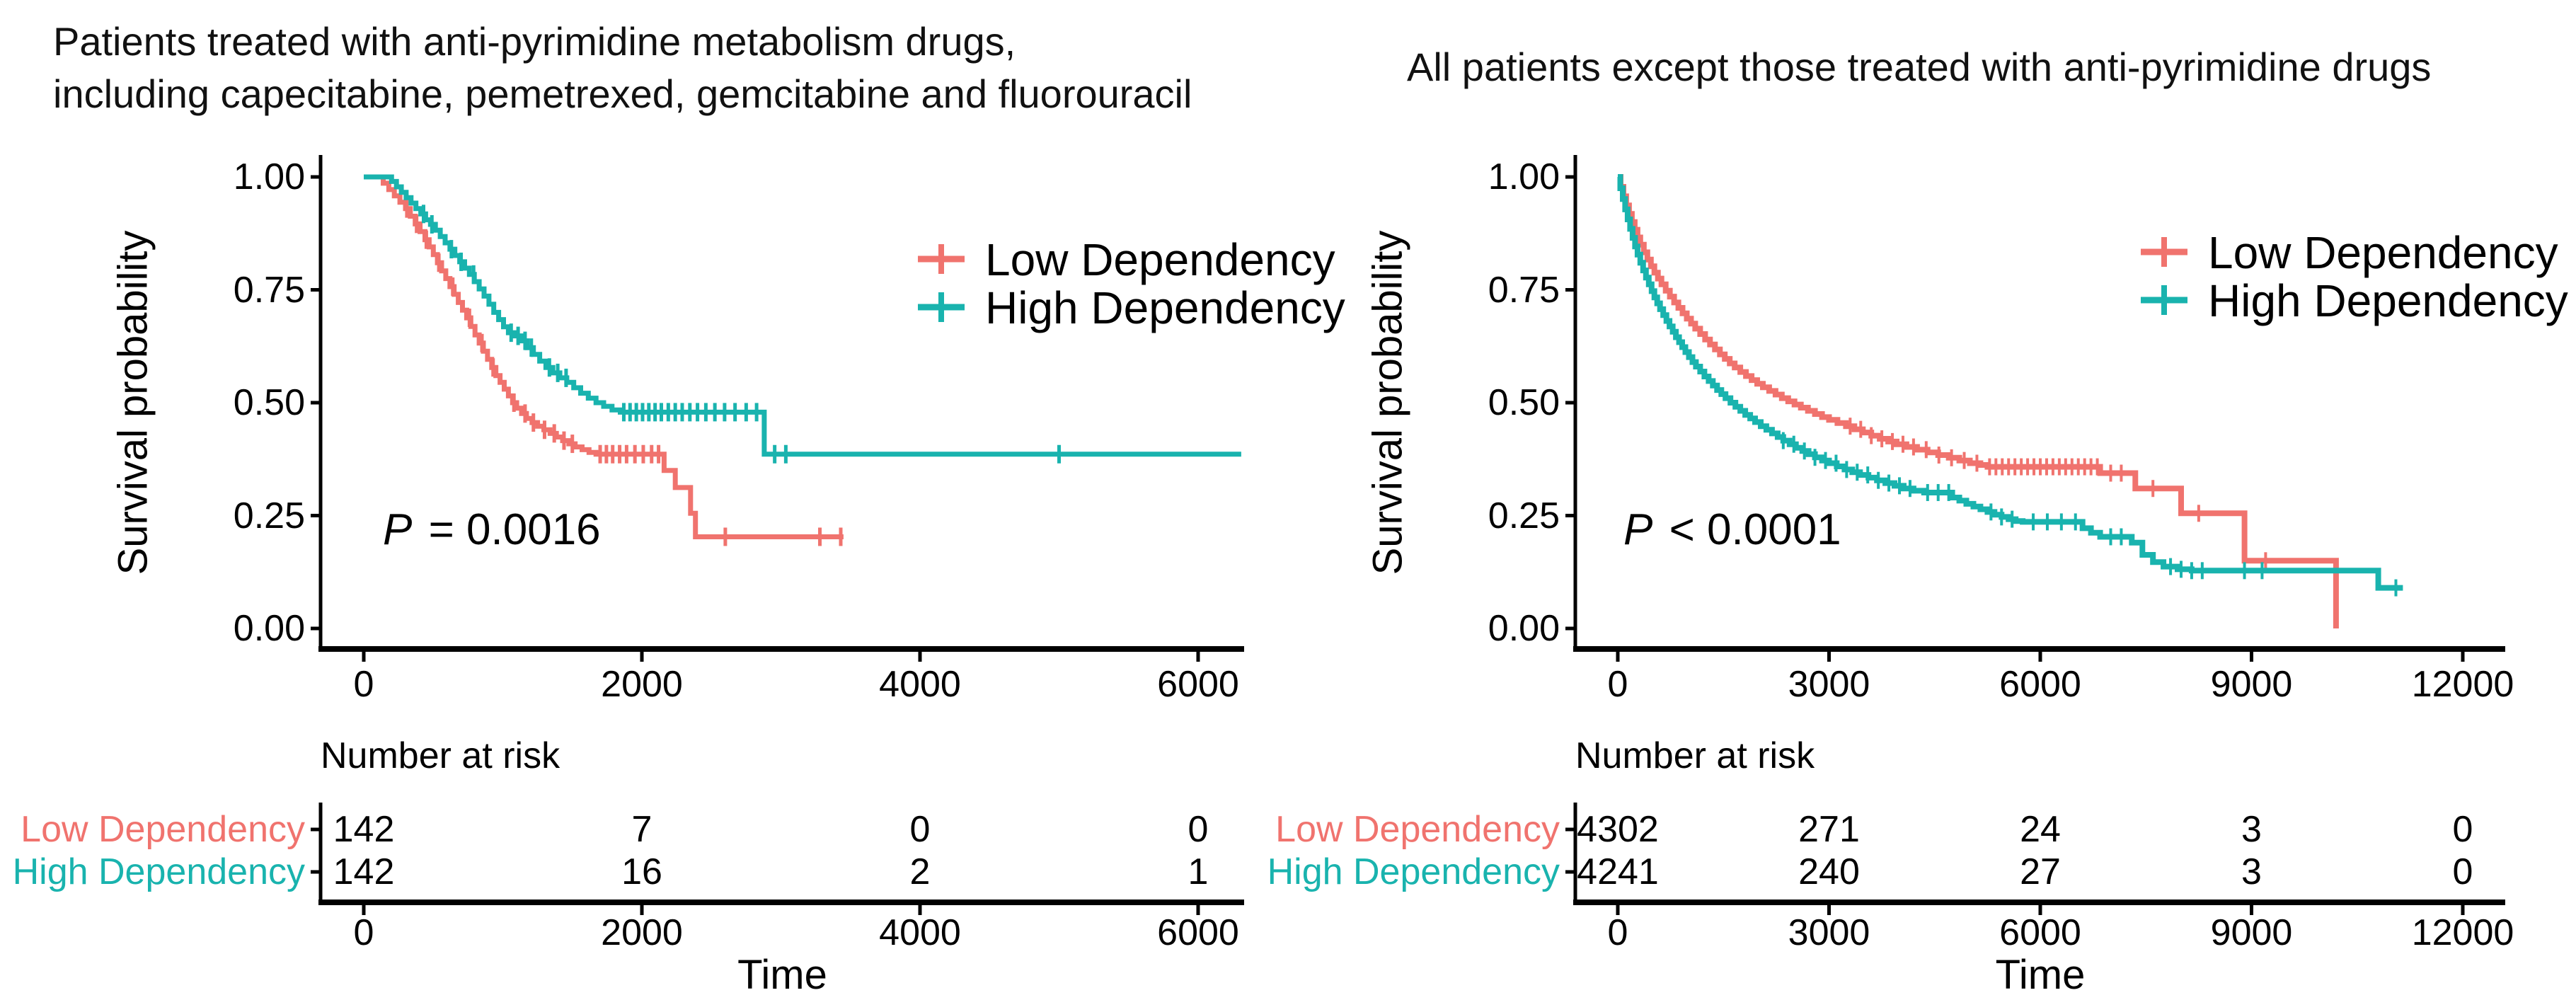 The width and height of the screenshot is (2576, 1000). I want to click on survival-curve-high-dependency, so click(803, 316).